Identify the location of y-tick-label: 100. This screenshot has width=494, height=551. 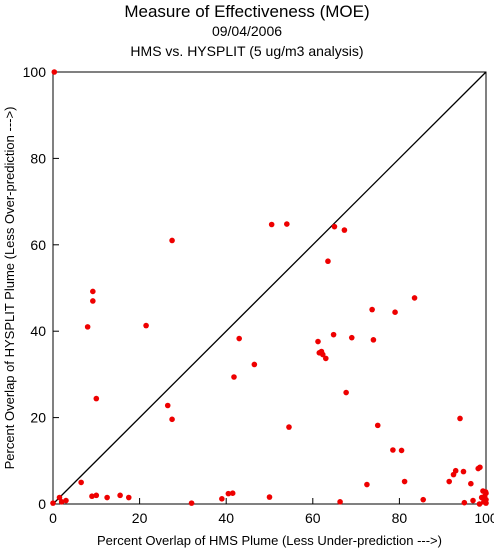
(35, 72).